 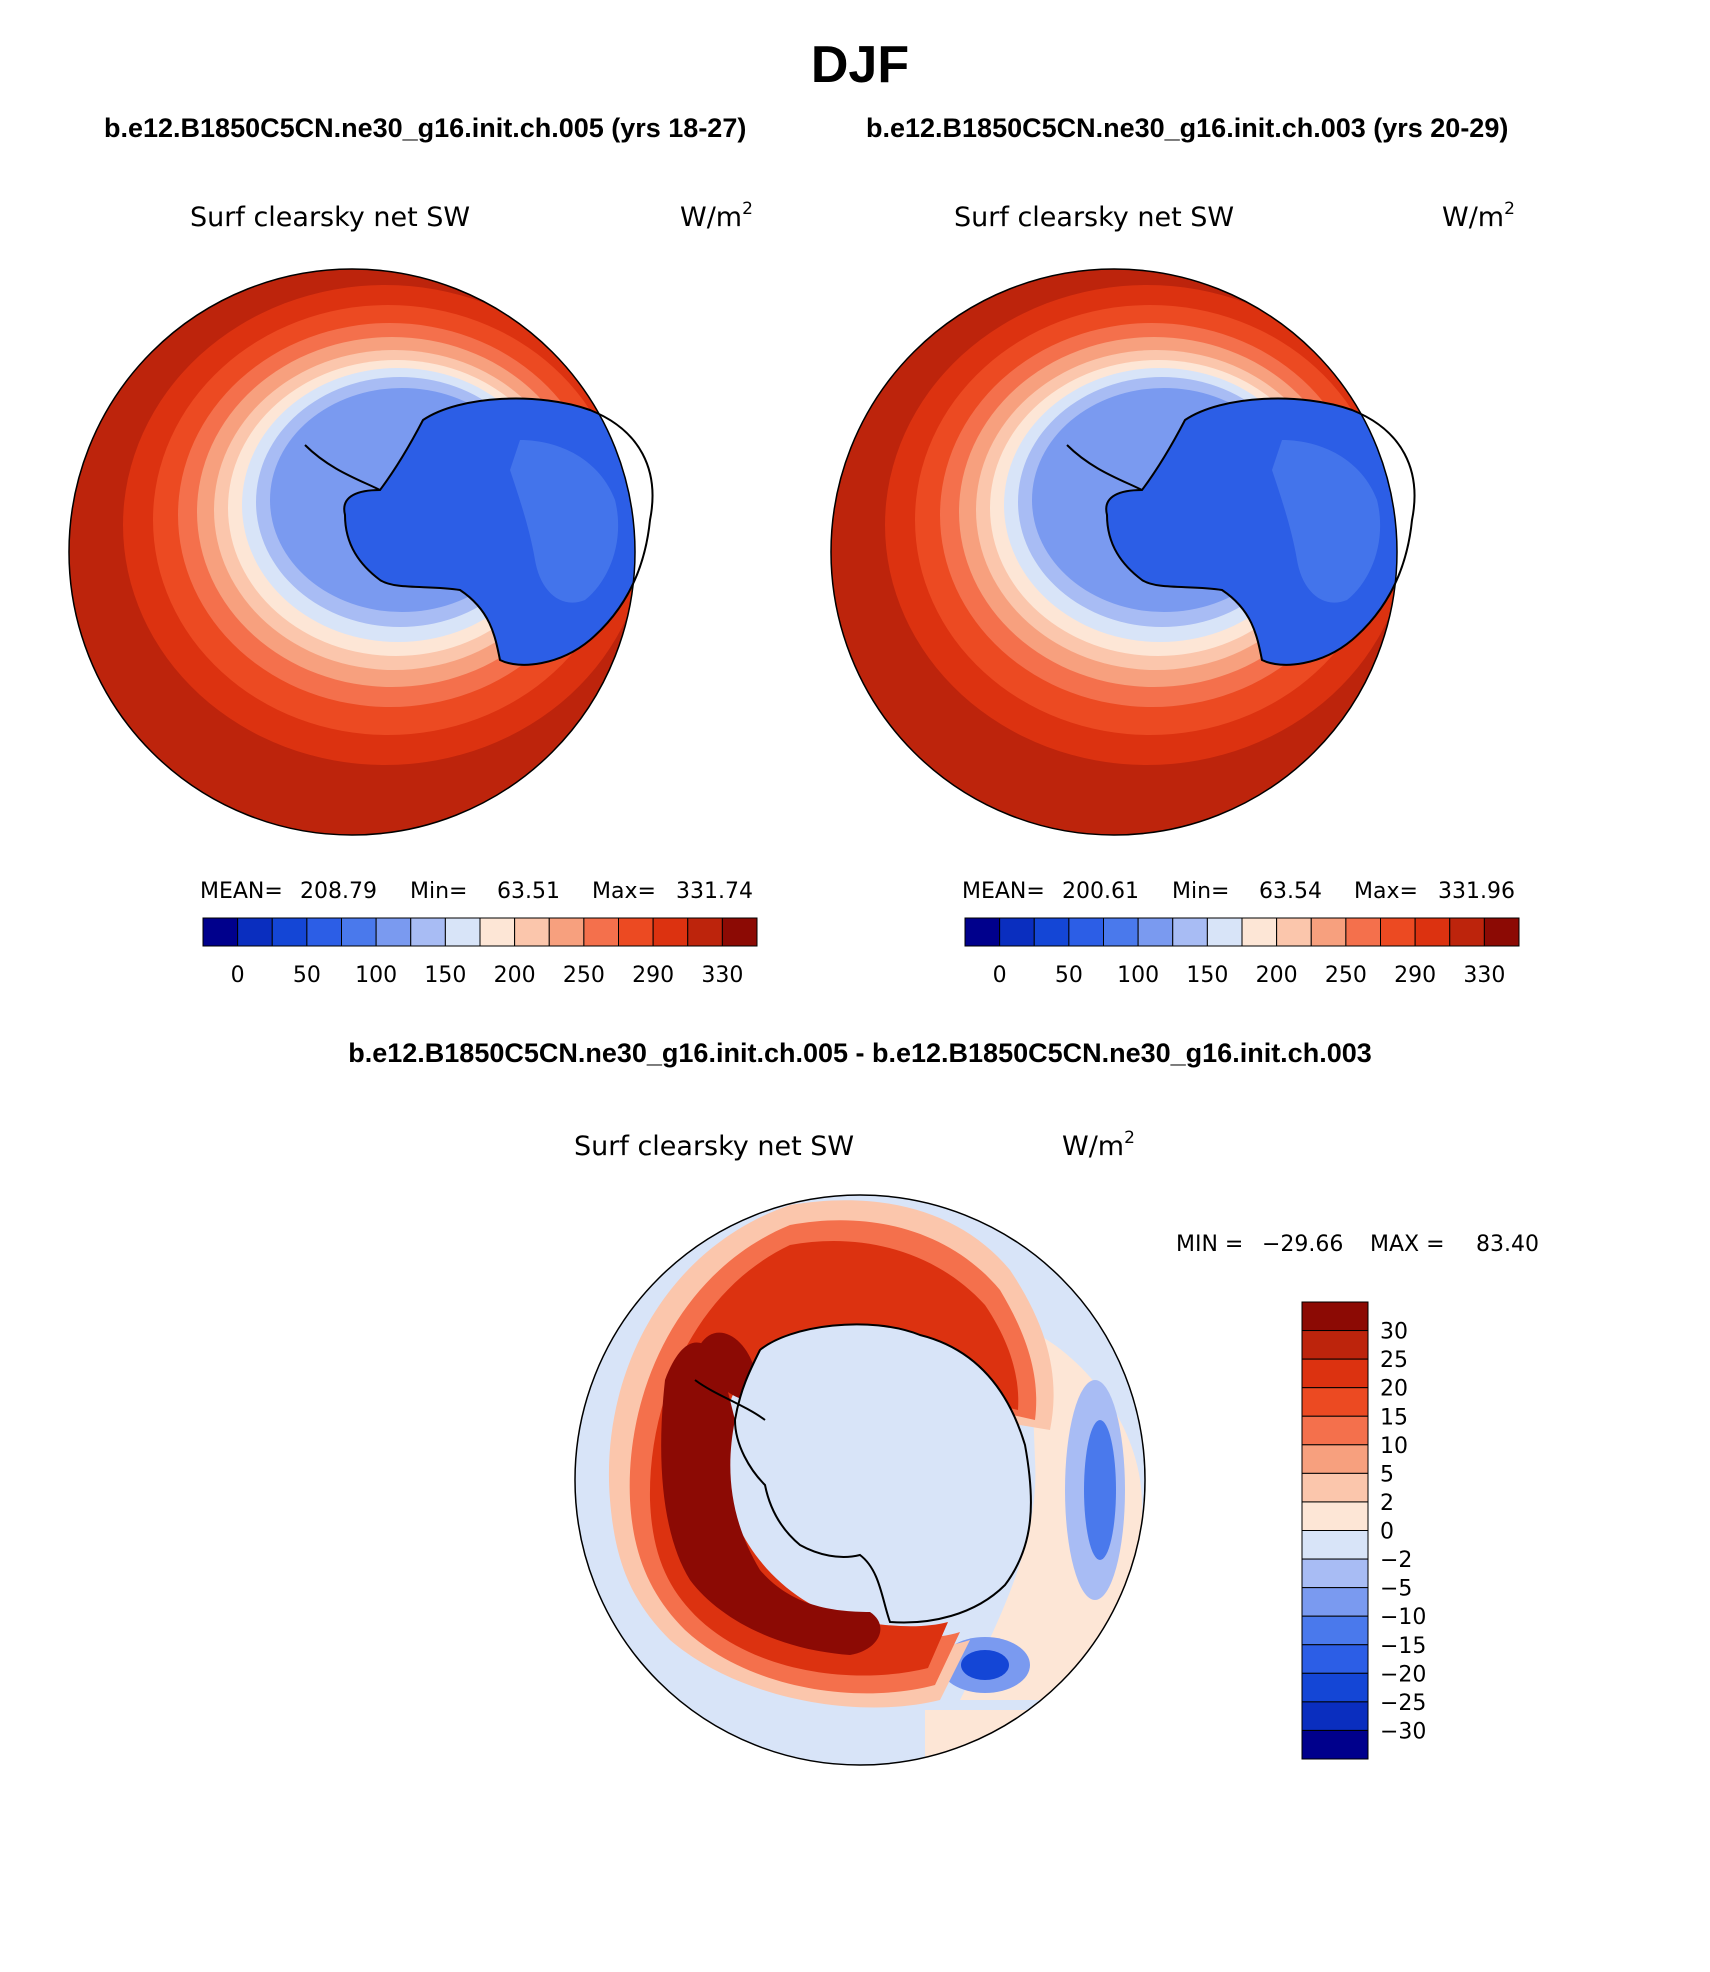 I want to click on panel-right-units-base: W/m, so click(x=1473, y=217).